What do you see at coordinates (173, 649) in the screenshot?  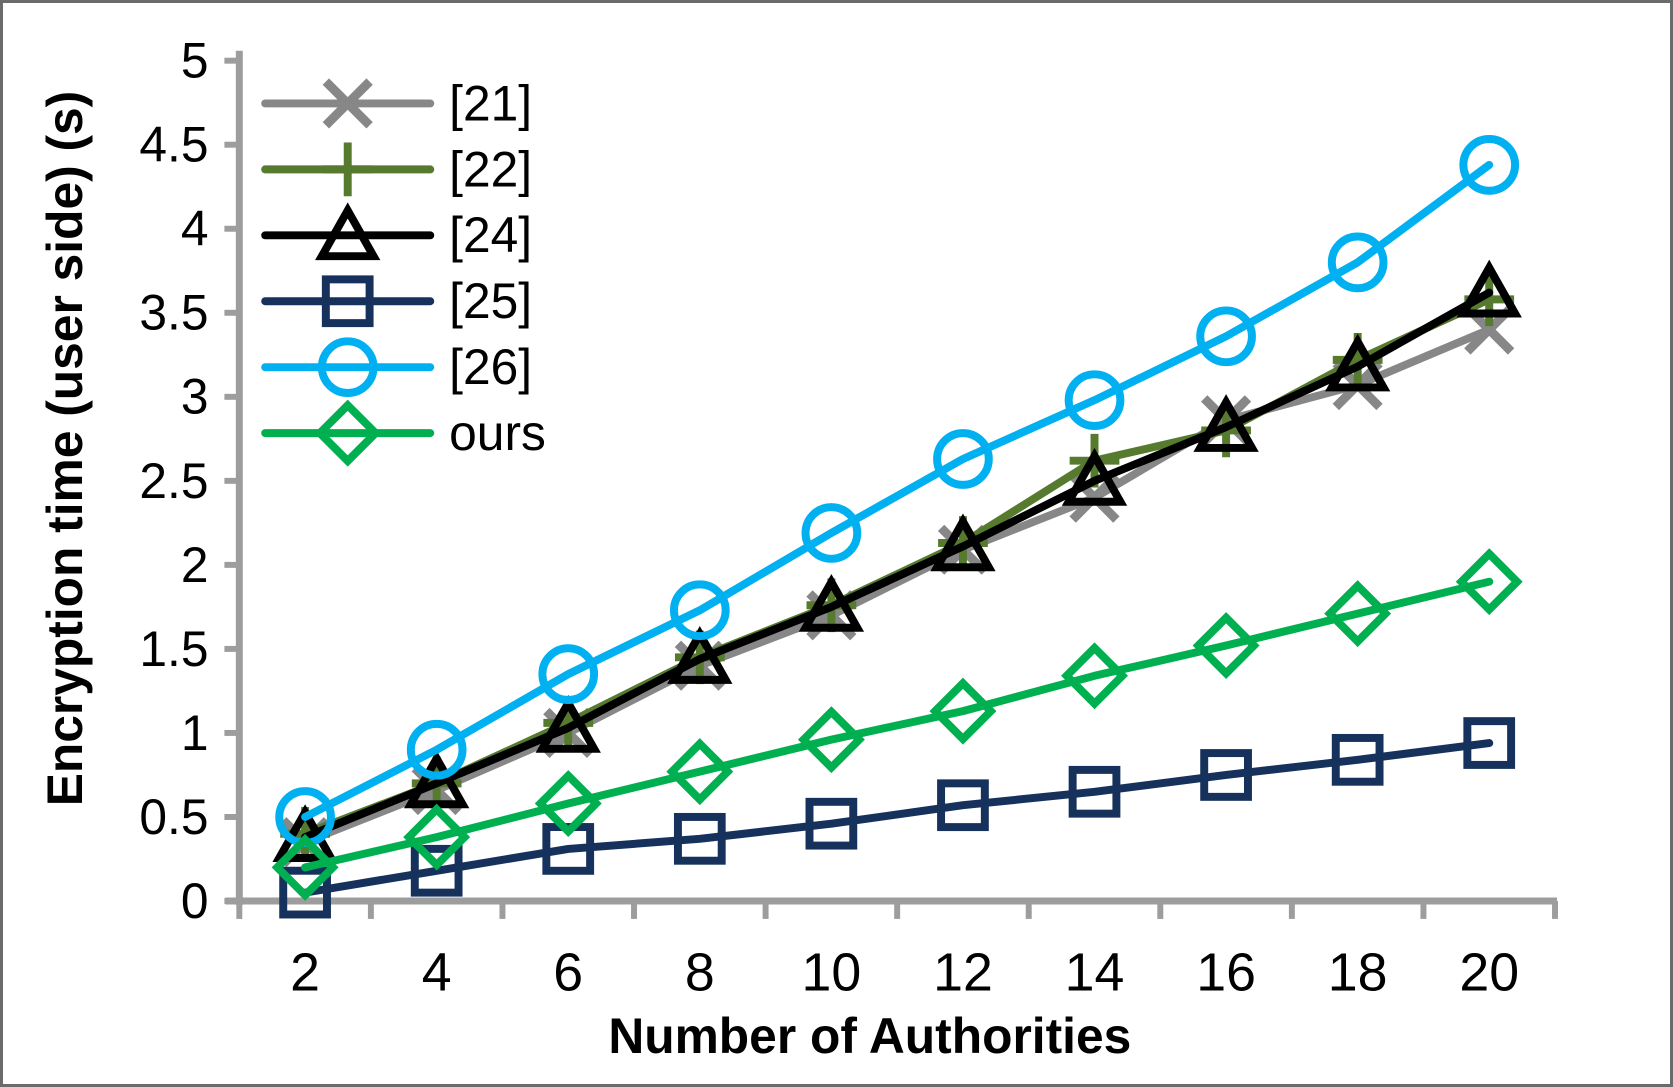 I see `y-tick-label: 1.5` at bounding box center [173, 649].